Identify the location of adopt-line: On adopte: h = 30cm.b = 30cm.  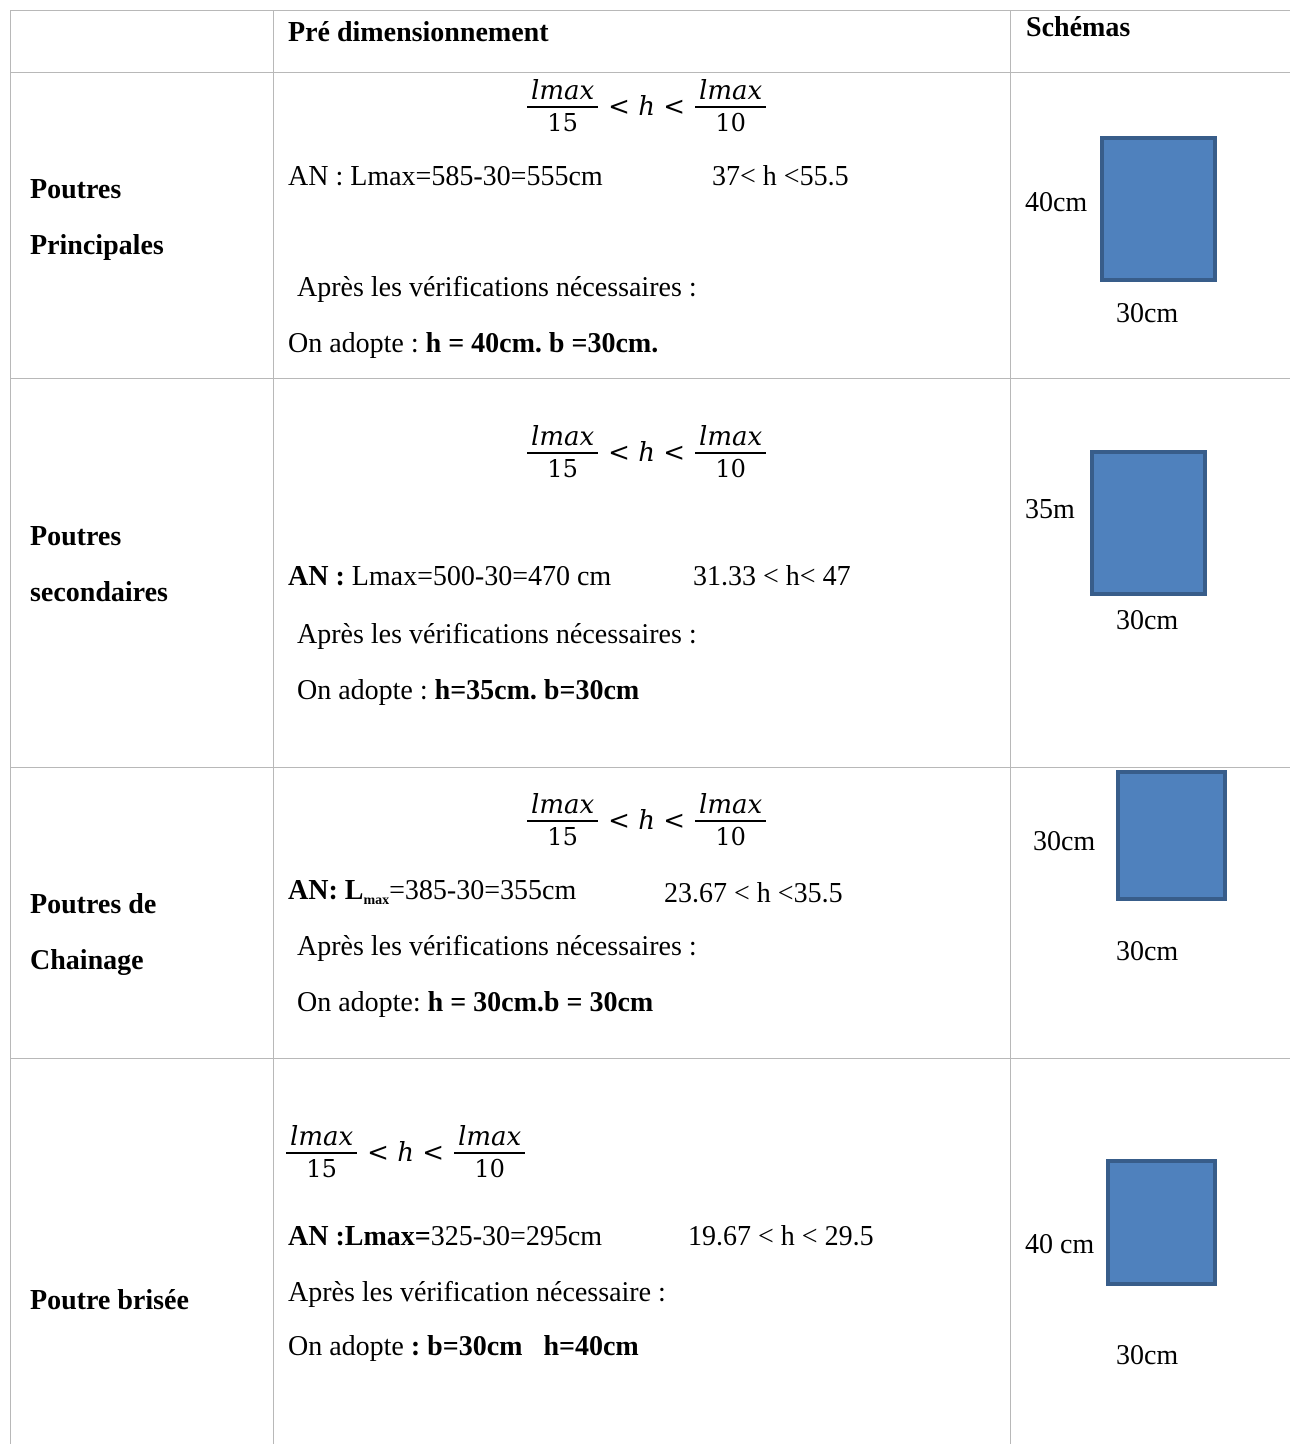
(475, 1002).